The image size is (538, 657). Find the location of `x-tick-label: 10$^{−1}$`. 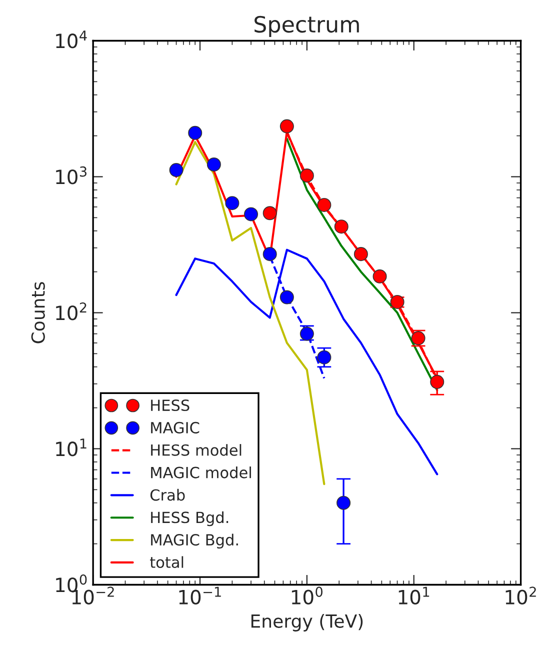

x-tick-label: 10$^{−1}$ is located at coordinates (200, 595).